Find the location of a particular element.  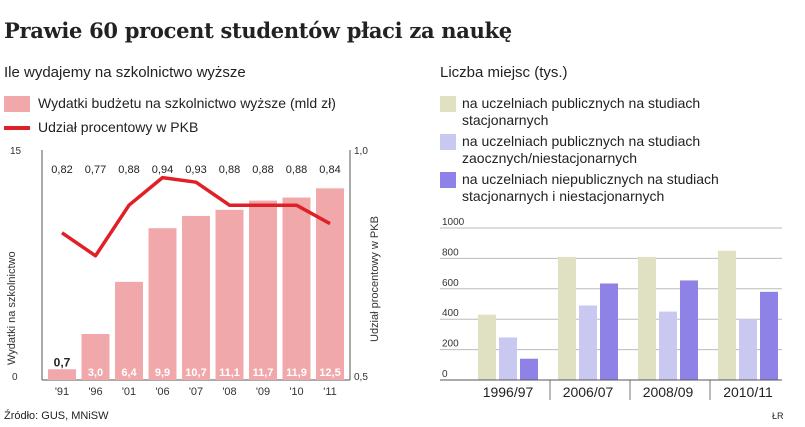

y-tick-label: 400 is located at coordinates (450, 313).